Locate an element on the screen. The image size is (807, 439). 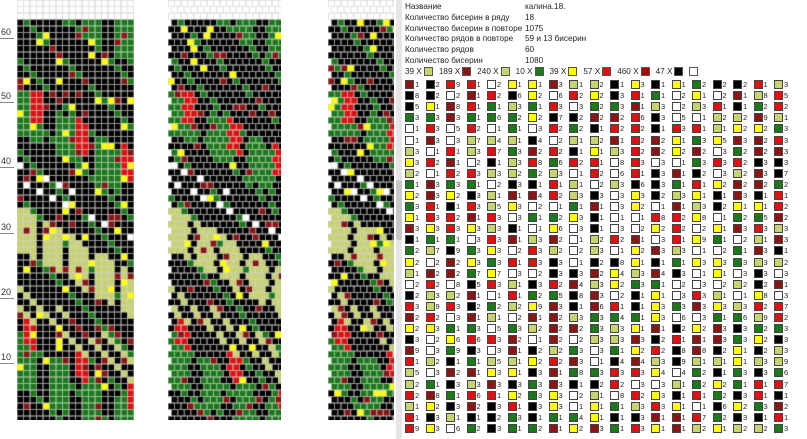
pattern-view-rope is located at coordinates (361, 210).